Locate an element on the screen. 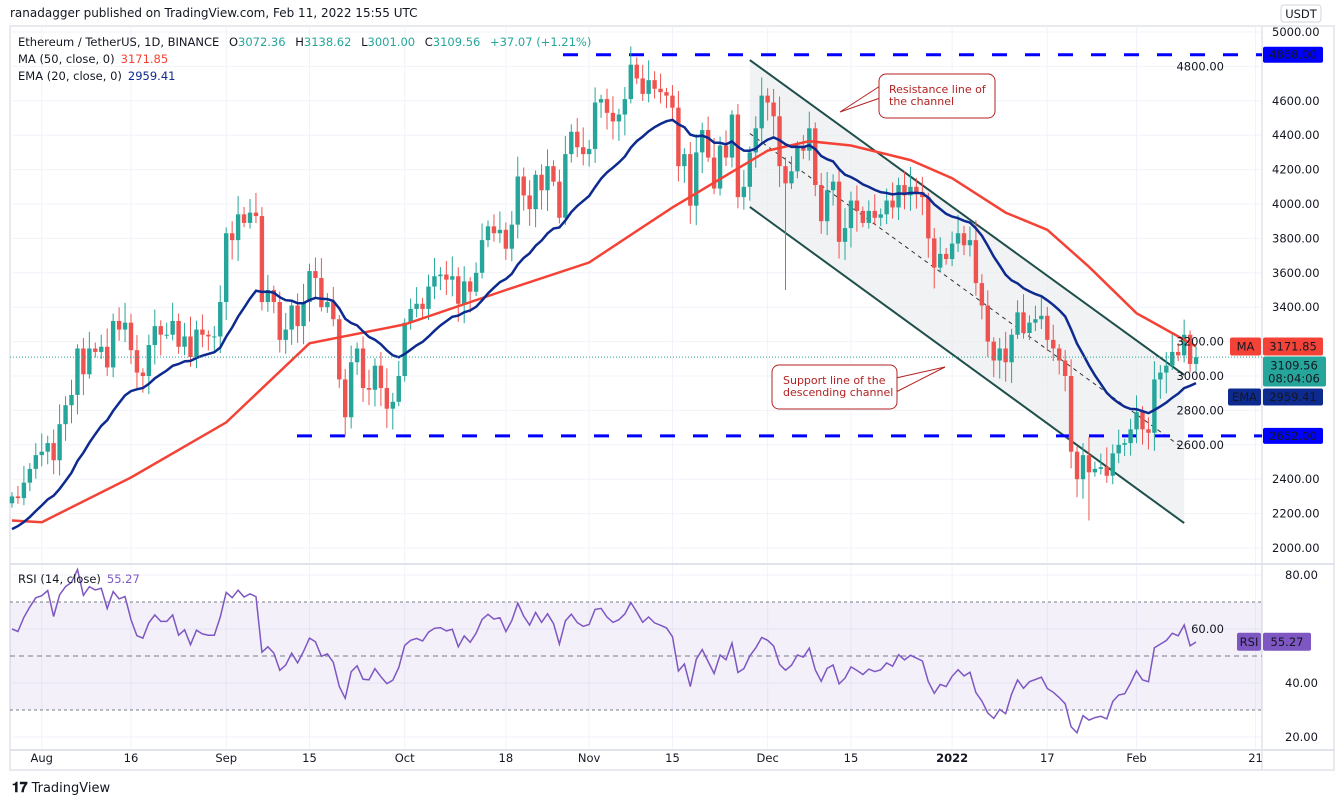 The width and height of the screenshot is (1341, 806). time-tick-label: 18 is located at coordinates (506, 758).